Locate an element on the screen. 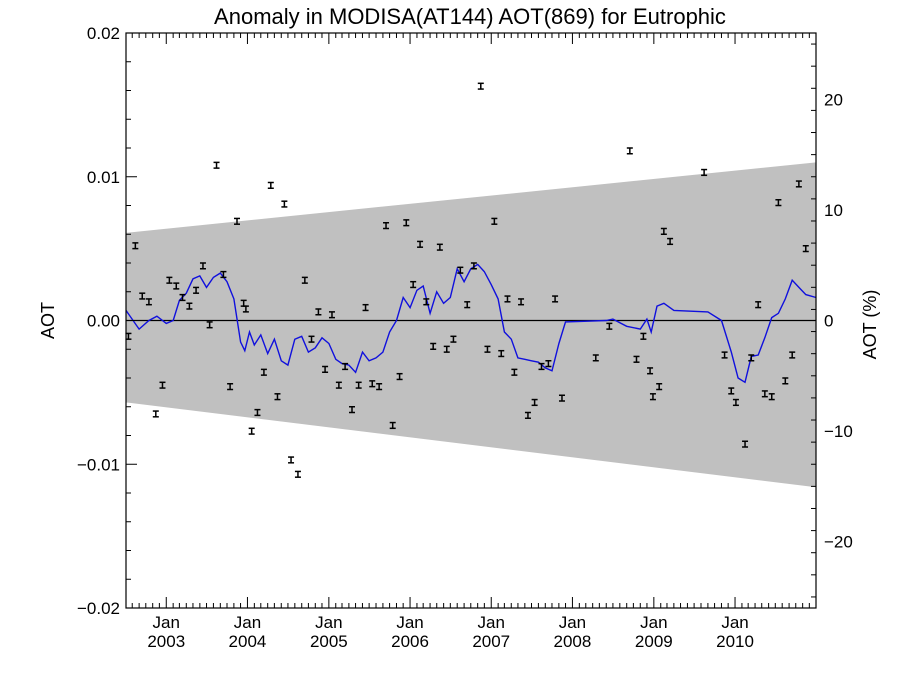 This screenshot has width=900, height=675. x-tick-label-year: 2006 is located at coordinates (410, 641).